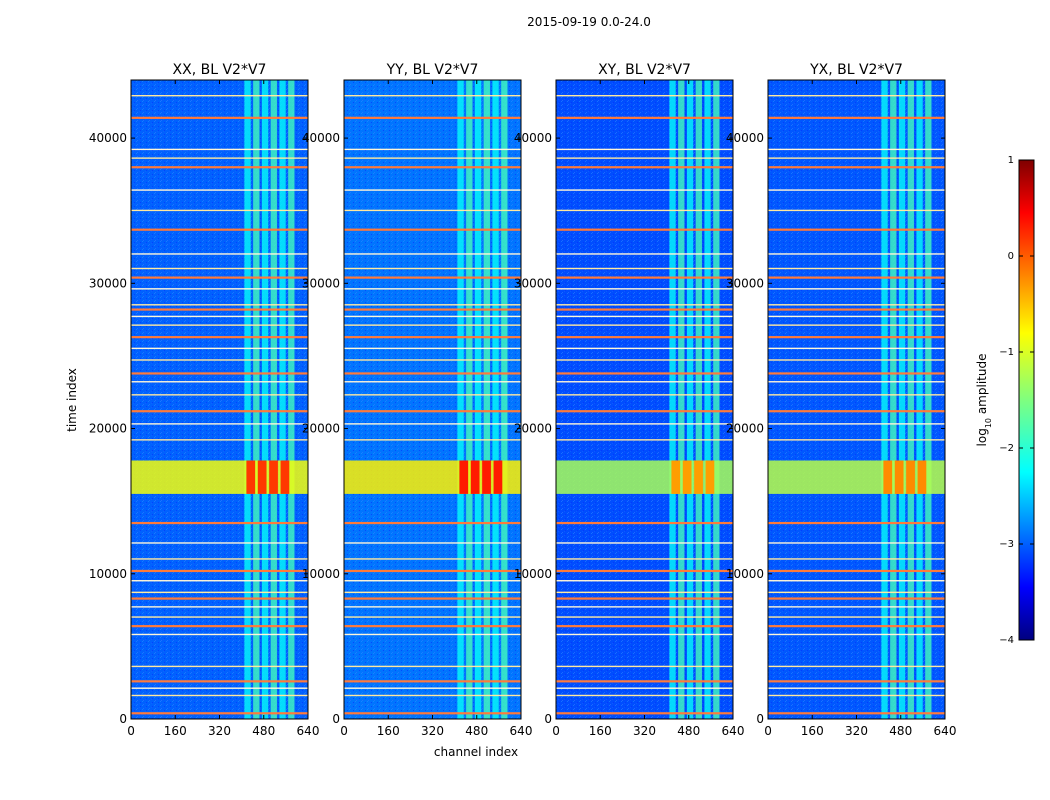 The width and height of the screenshot is (1050, 800). Describe the element at coordinates (1006, 448) in the screenshot. I see `colorbar-tick-label: −2` at that location.